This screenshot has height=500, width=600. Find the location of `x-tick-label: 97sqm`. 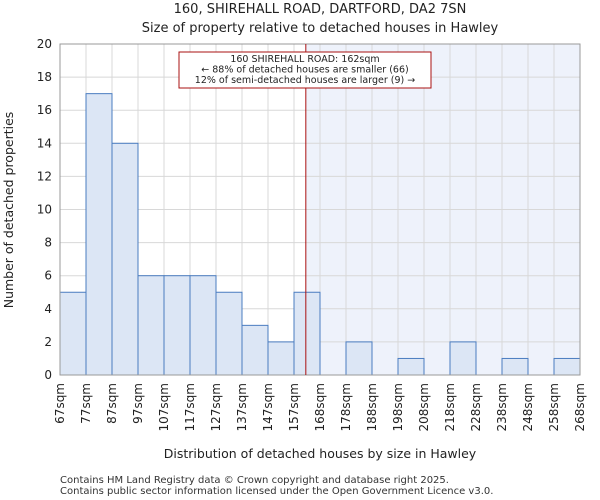

x-tick-label: 97sqm is located at coordinates (138, 403).